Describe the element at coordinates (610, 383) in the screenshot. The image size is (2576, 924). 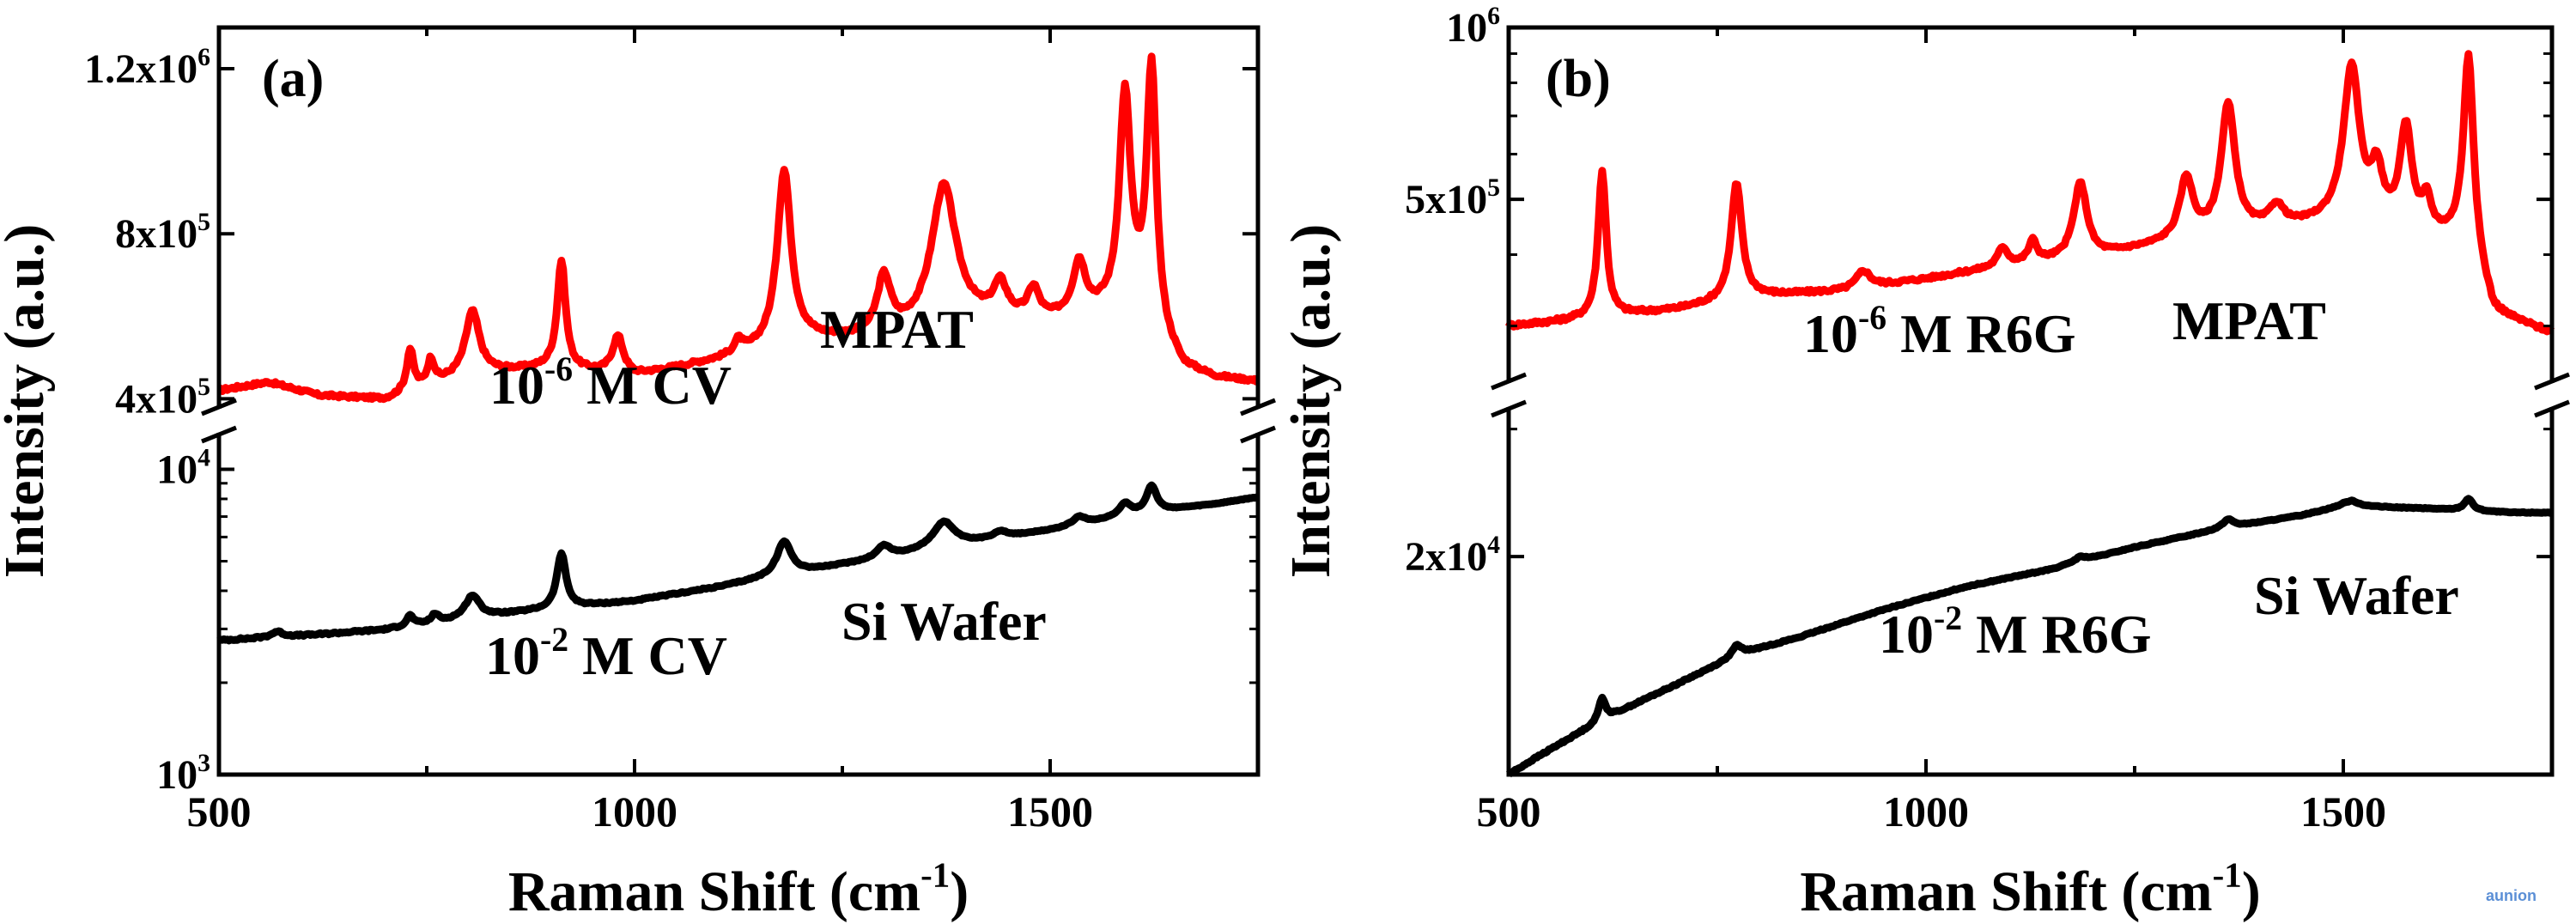
I see `annotation-label: 10-6 M CV` at that location.